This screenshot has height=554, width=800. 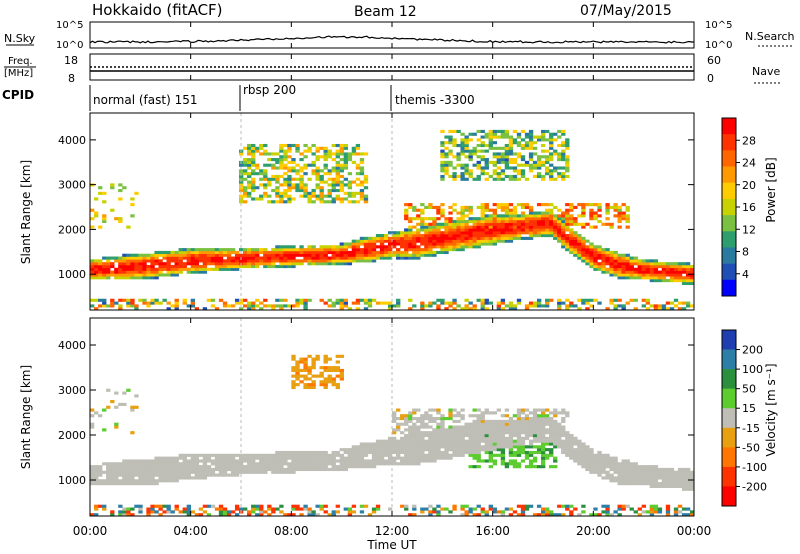 I want to click on x-tick-label: 00:00, so click(x=694, y=531).